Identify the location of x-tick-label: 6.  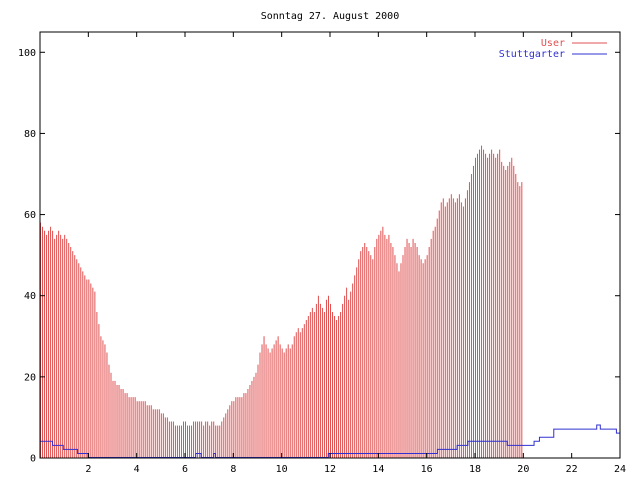
(185, 469).